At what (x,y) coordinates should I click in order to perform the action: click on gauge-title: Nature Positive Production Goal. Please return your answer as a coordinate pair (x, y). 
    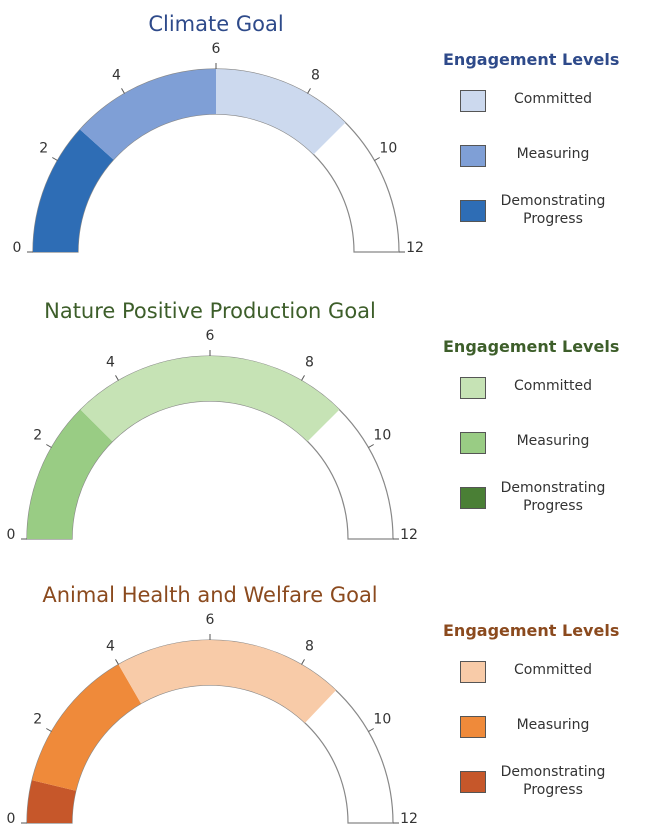
    Looking at the image, I should click on (210, 311).